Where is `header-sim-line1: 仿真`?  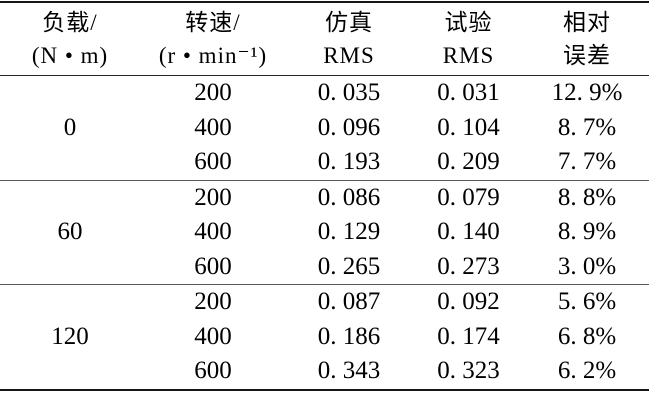 header-sim-line1: 仿真 is located at coordinates (349, 22).